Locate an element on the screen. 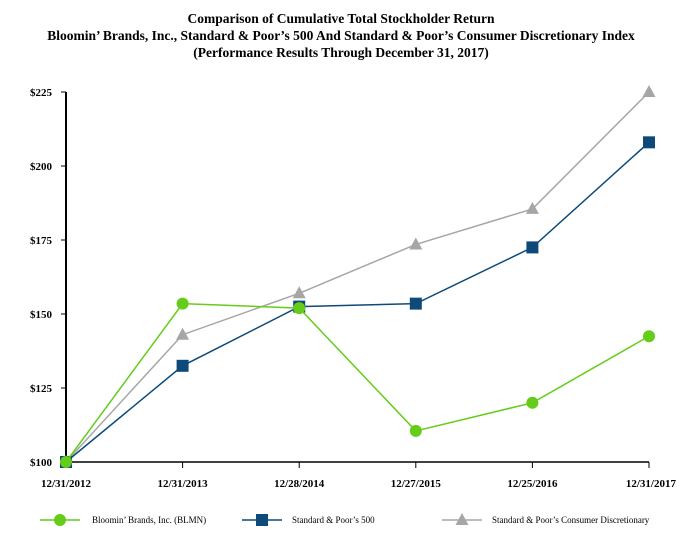 Image resolution: width=682 pixels, height=554 pixels. y-tick-label: $125 is located at coordinates (41, 389).